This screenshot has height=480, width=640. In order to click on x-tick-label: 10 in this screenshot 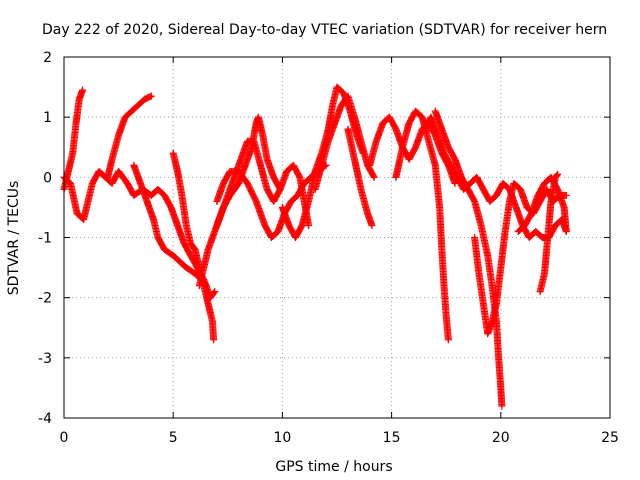, I will do `click(282, 438)`.